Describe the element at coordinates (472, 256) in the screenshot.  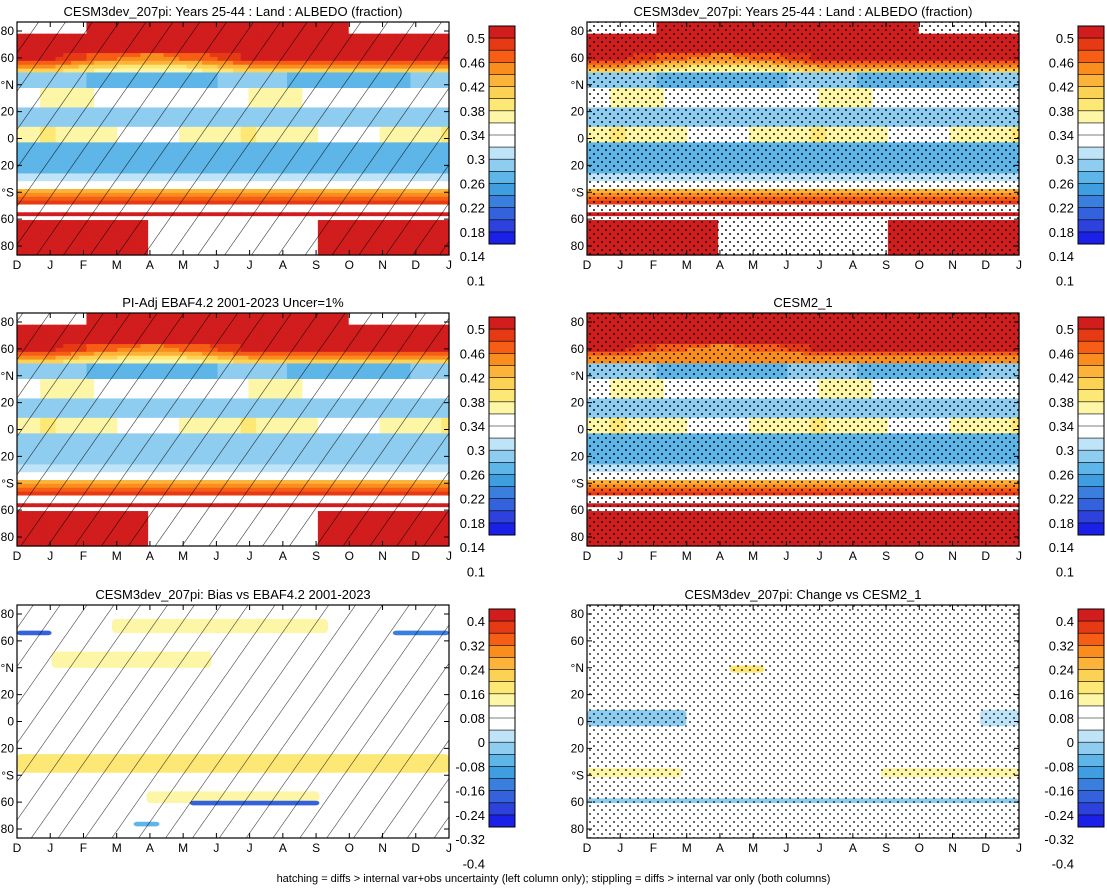
I see `colorbar-label: 0.14` at that location.